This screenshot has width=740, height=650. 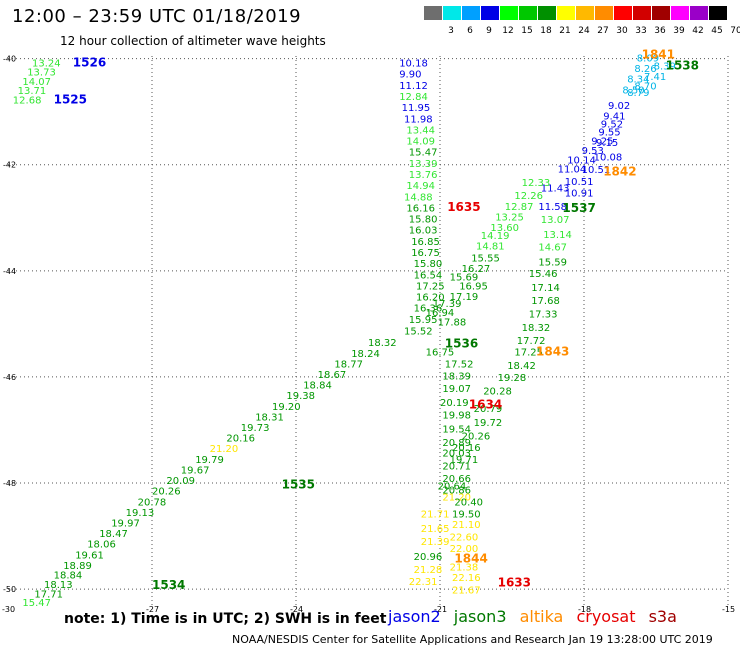 I want to click on swh-value: 19.13, so click(x=140, y=513).